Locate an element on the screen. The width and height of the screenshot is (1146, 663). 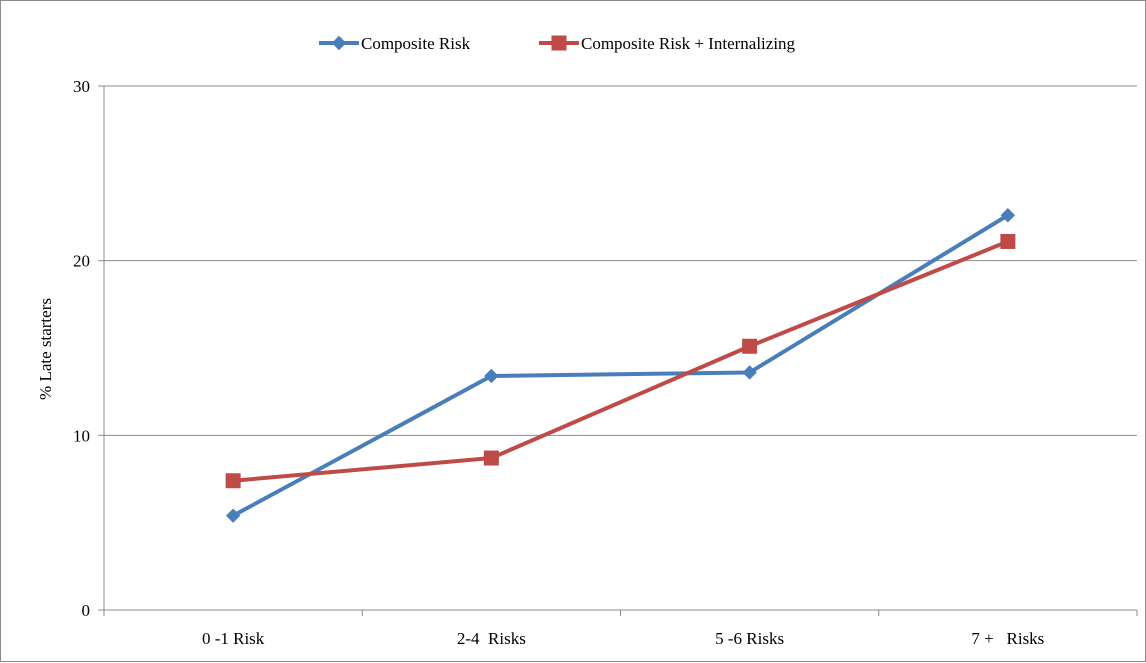
x-tick-label: 0 -1 Risk is located at coordinates (233, 638).